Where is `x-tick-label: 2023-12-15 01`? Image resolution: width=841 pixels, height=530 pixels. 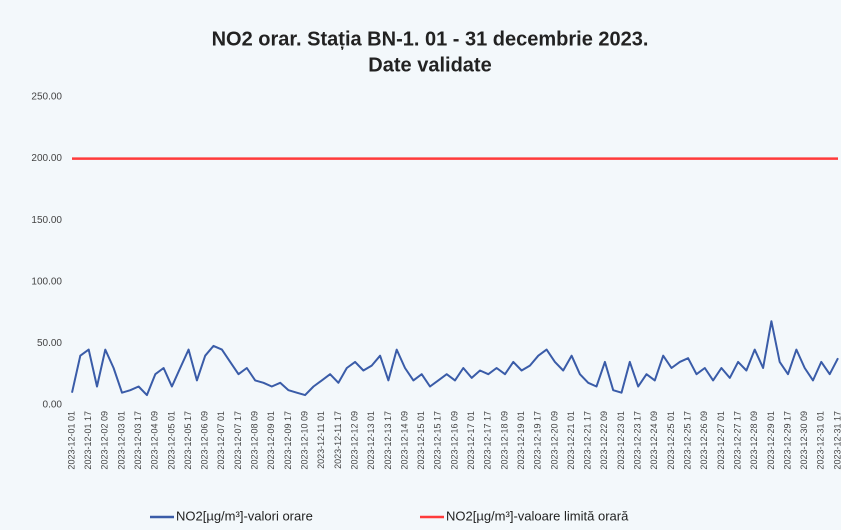 x-tick-label: 2023-12-15 01 is located at coordinates (421, 440).